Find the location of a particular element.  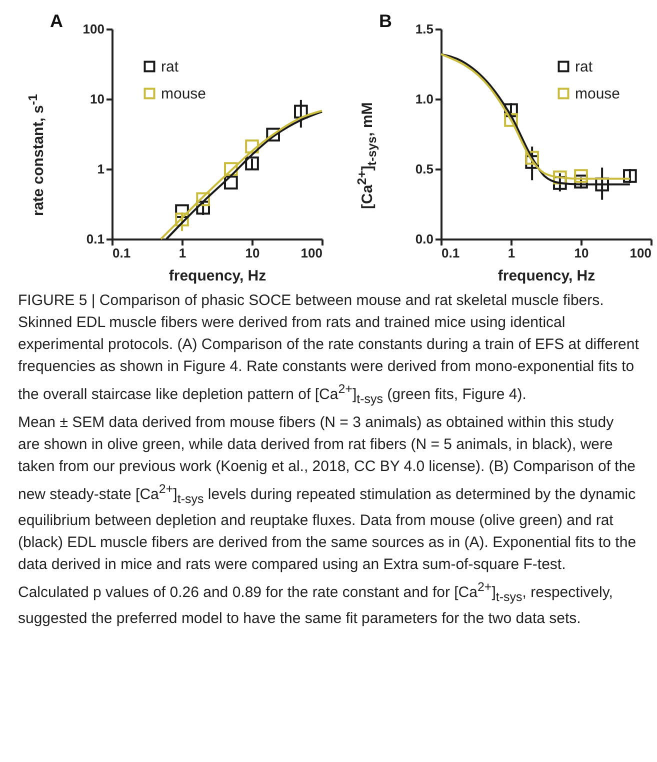

chart-title: A is located at coordinates (56, 21).